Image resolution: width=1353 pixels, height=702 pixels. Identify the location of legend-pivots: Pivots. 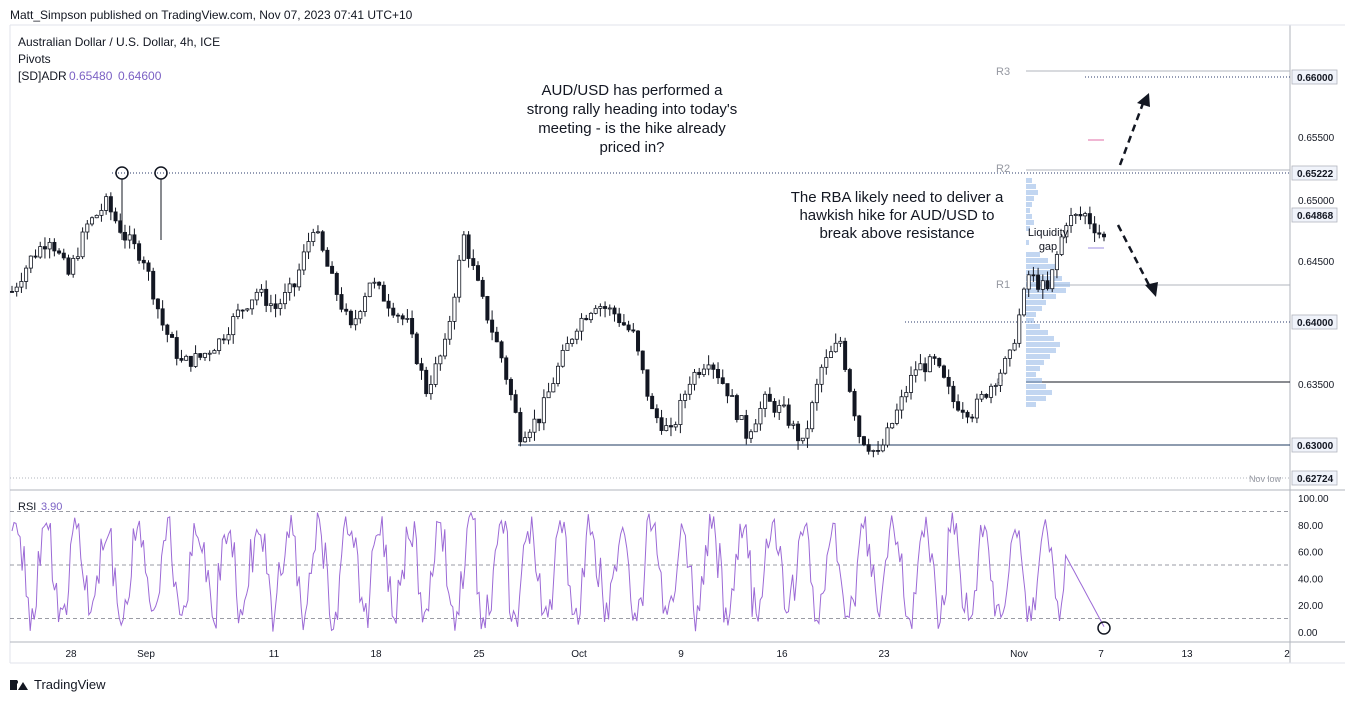
(34, 59).